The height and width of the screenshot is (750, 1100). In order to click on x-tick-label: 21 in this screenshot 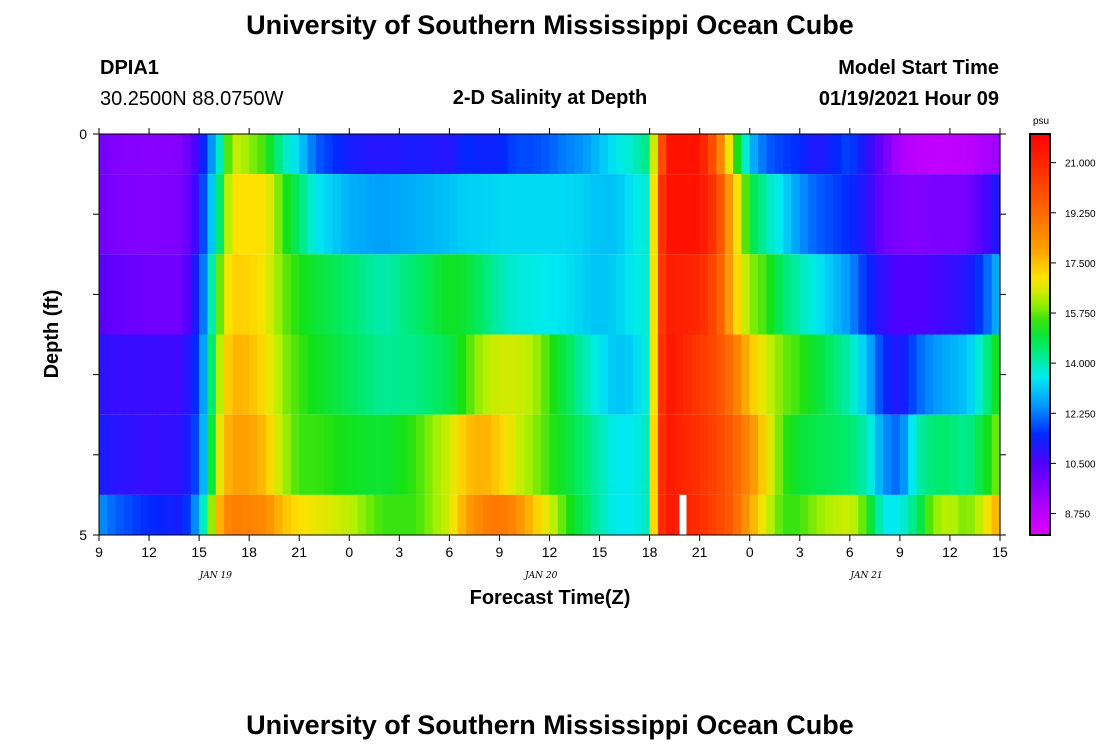, I will do `click(700, 552)`.